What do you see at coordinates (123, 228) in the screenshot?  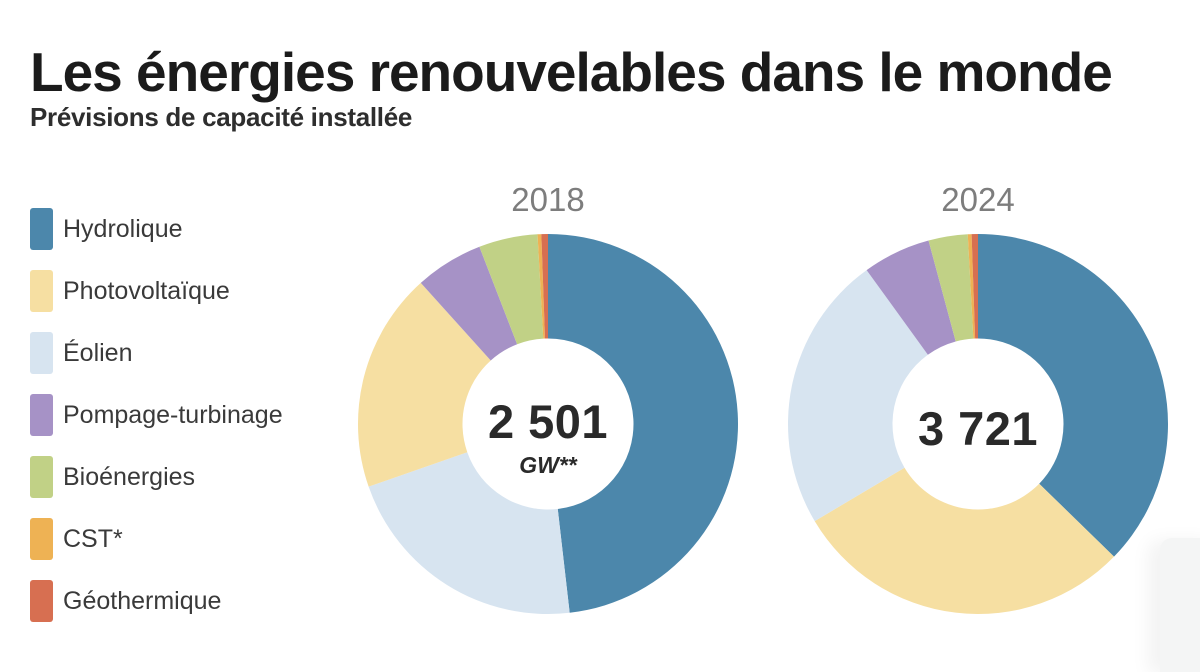 I see `legend-label: Hydrolique` at bounding box center [123, 228].